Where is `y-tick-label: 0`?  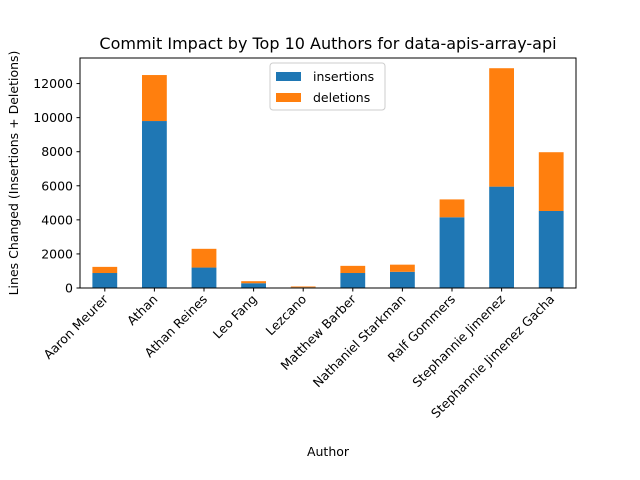 y-tick-label: 0 is located at coordinates (69, 288).